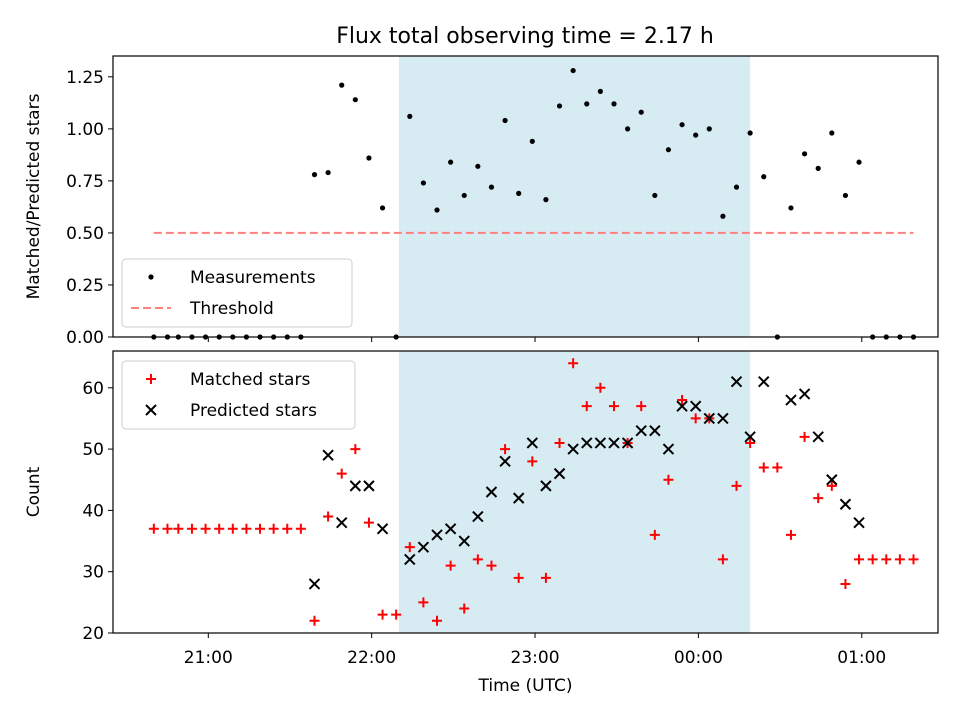 The width and height of the screenshot is (960, 720). I want to click on y-tick-label: 0.50, so click(85, 234).